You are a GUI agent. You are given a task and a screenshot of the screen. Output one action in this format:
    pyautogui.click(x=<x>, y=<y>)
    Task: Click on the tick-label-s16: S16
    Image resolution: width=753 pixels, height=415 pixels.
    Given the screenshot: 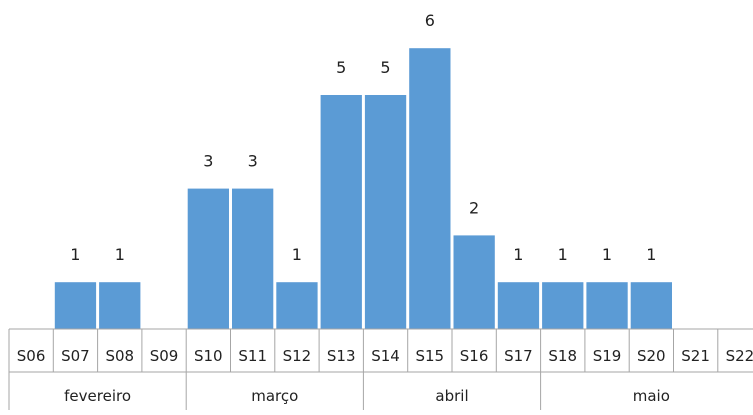 What is the action you would take?
    pyautogui.click(x=474, y=356)
    